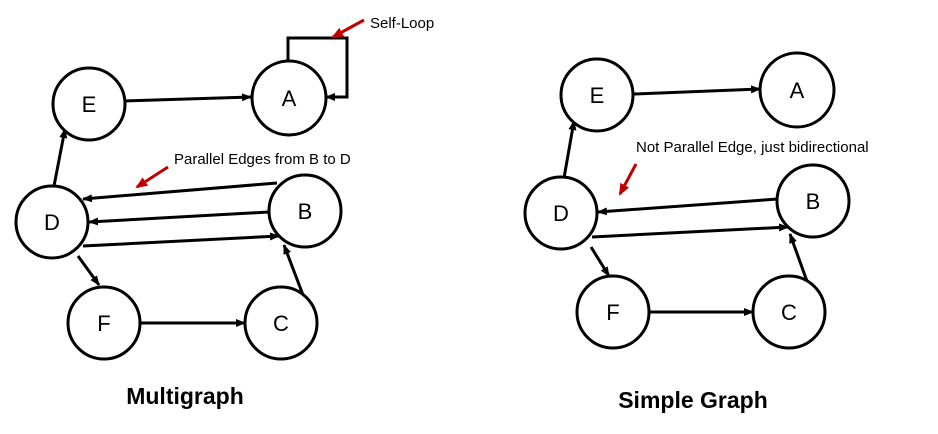 Image resolution: width=938 pixels, height=434 pixels. What do you see at coordinates (152, 177) in the screenshot?
I see `parallel-edges-pointer-arrow` at bounding box center [152, 177].